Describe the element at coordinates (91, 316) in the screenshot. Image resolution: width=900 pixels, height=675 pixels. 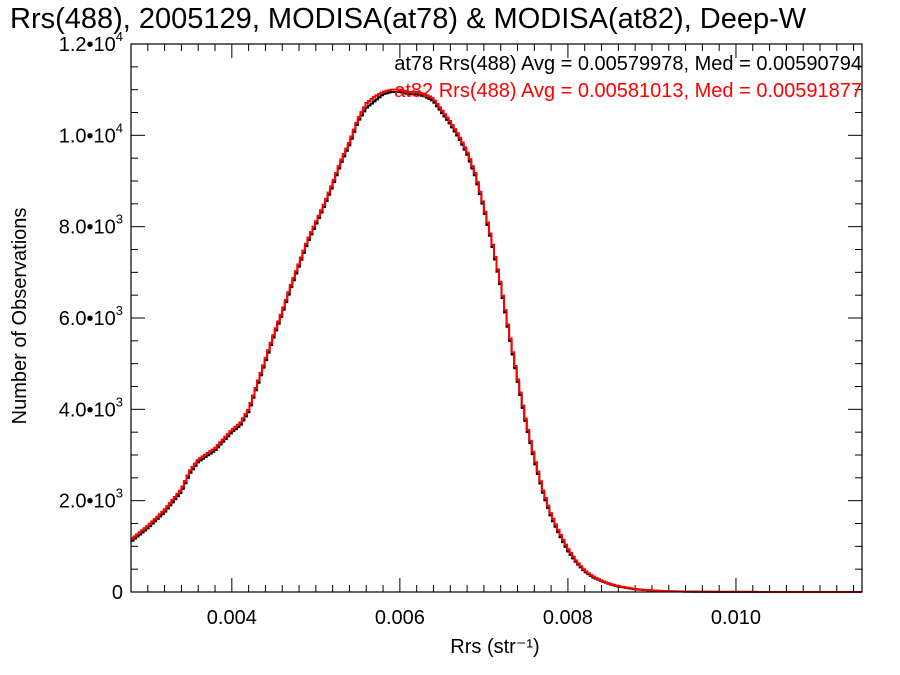
I see `y-tick-label: 6.0•103` at that location.